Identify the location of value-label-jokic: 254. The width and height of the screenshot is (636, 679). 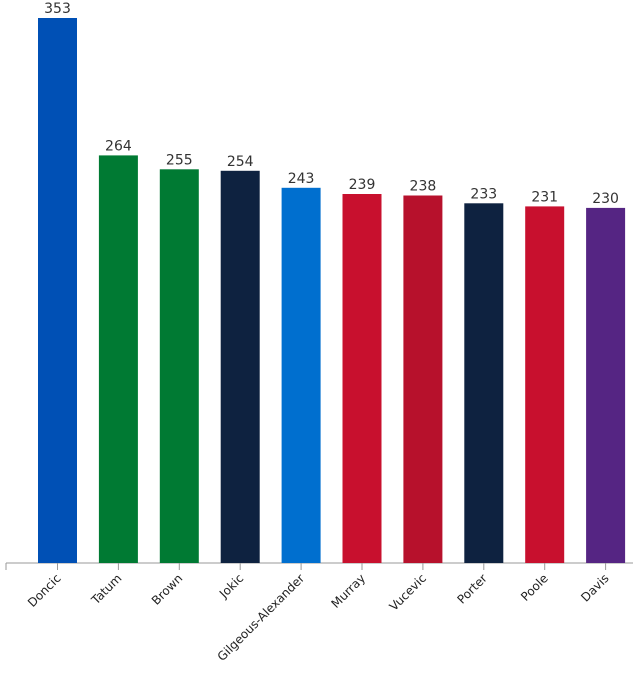
(240, 162).